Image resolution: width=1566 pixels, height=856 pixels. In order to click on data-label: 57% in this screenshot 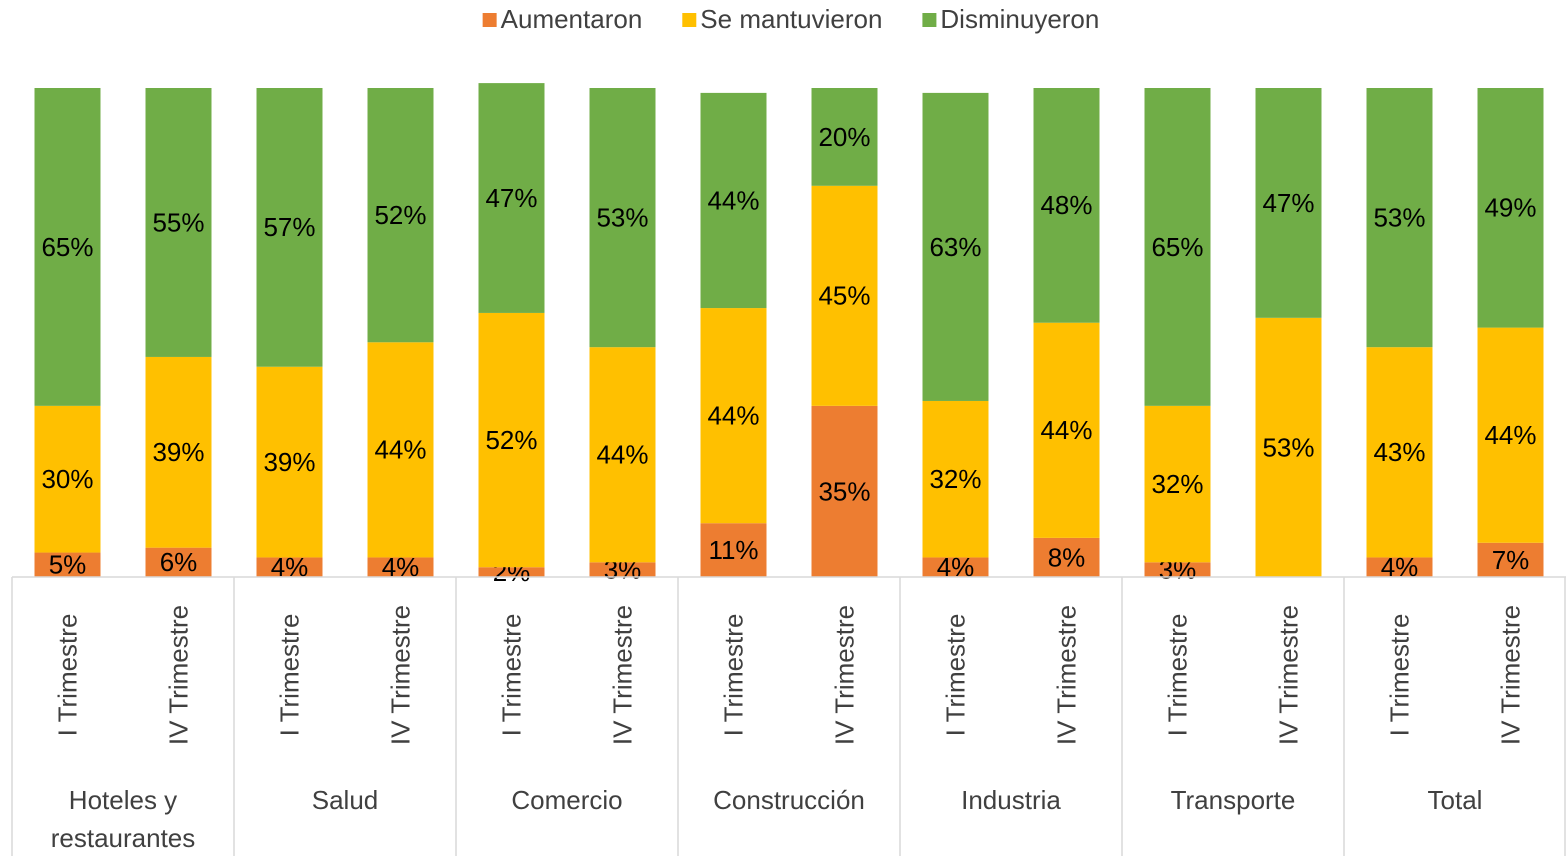, I will do `click(289, 227)`.